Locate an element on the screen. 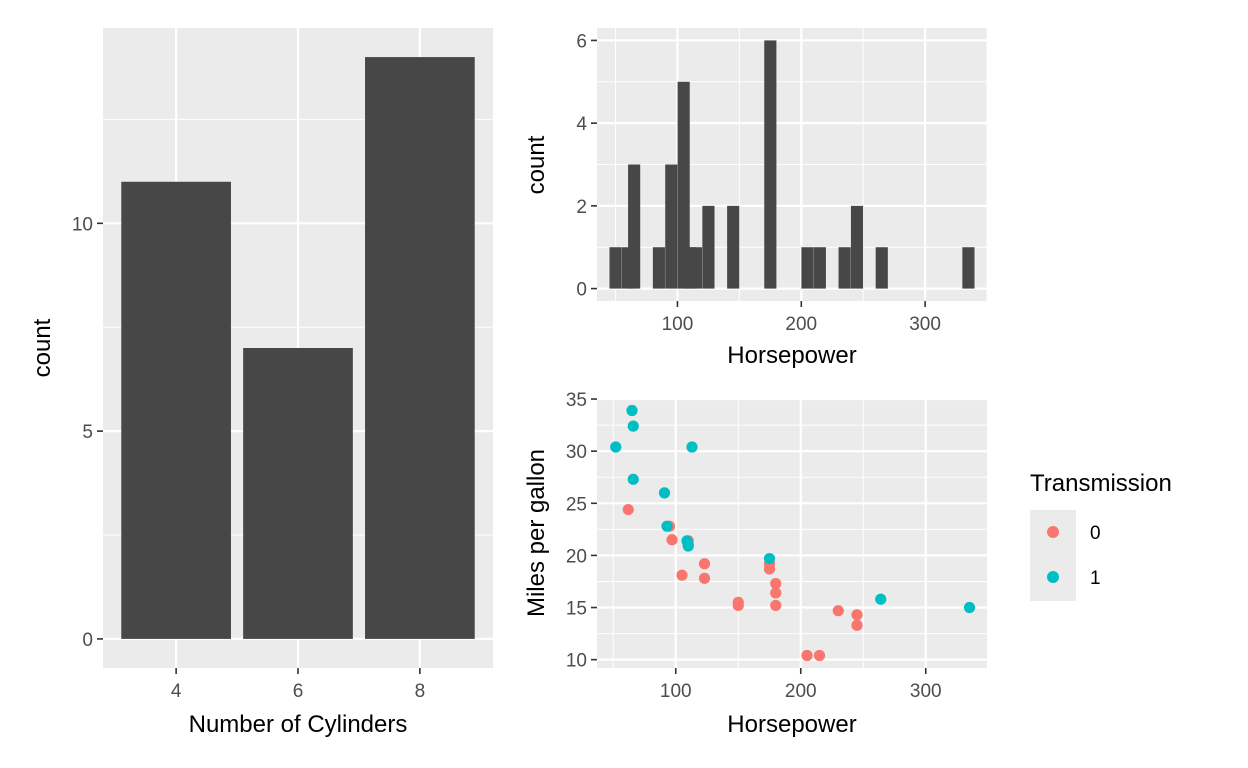 The height and width of the screenshot is (768, 1248). legend-key-background is located at coordinates (1053, 555).